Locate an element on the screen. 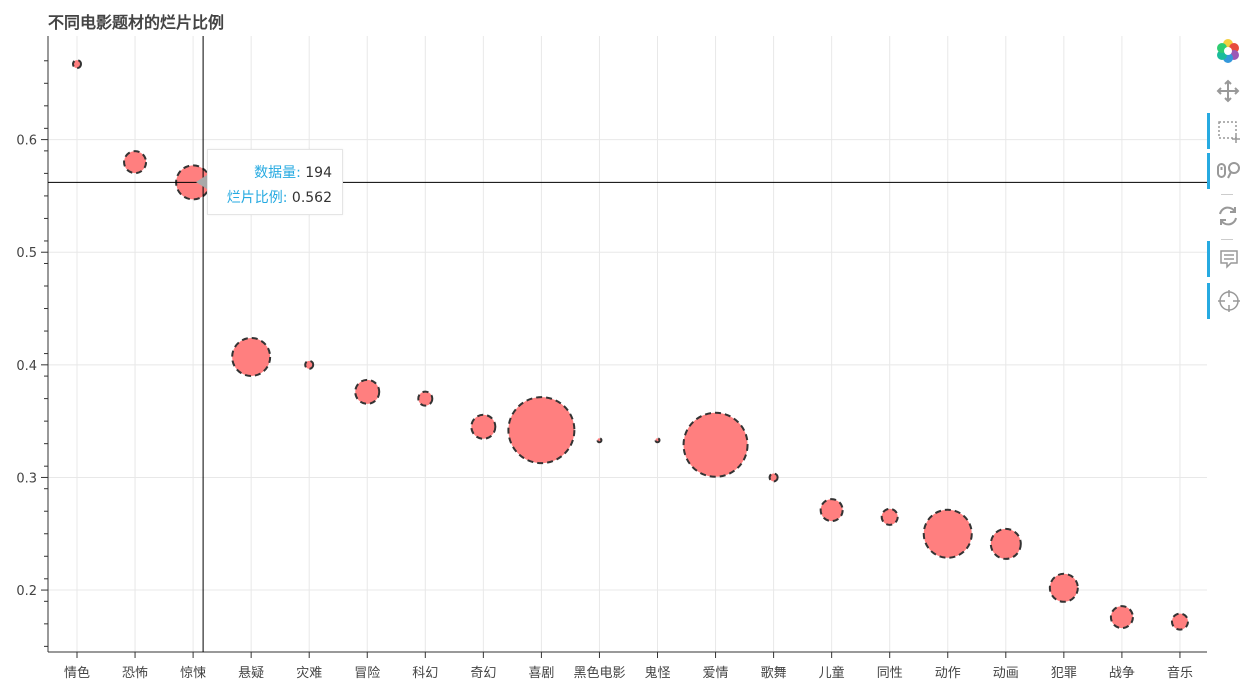 This screenshot has height=688, width=1250. y-tick-label: 0.2 is located at coordinates (26, 591).